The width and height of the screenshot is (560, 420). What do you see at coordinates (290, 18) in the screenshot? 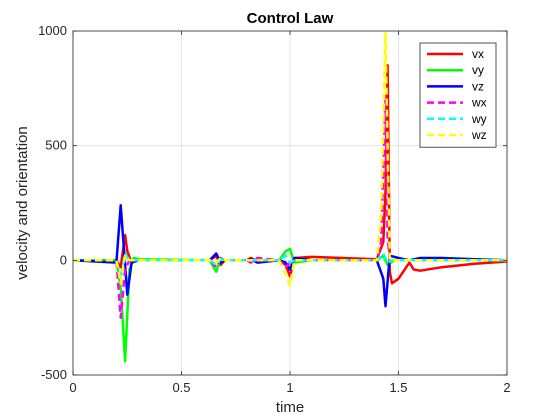
I see `chart-title: Control Law` at bounding box center [290, 18].